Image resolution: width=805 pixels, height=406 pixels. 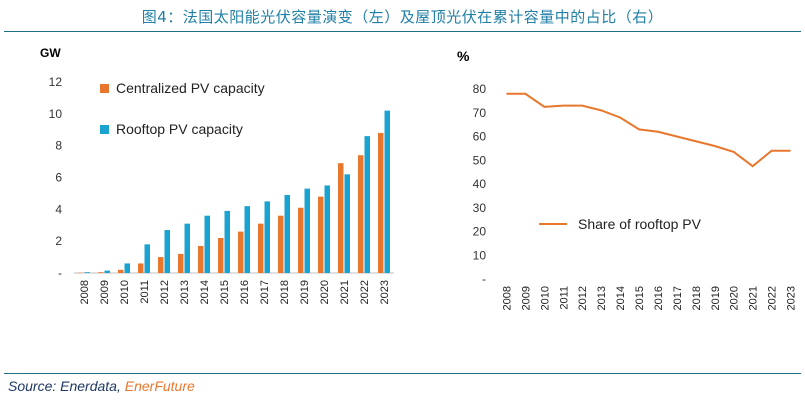 I want to click on left-legend-label: Centralized PV capacity, so click(x=190, y=88).